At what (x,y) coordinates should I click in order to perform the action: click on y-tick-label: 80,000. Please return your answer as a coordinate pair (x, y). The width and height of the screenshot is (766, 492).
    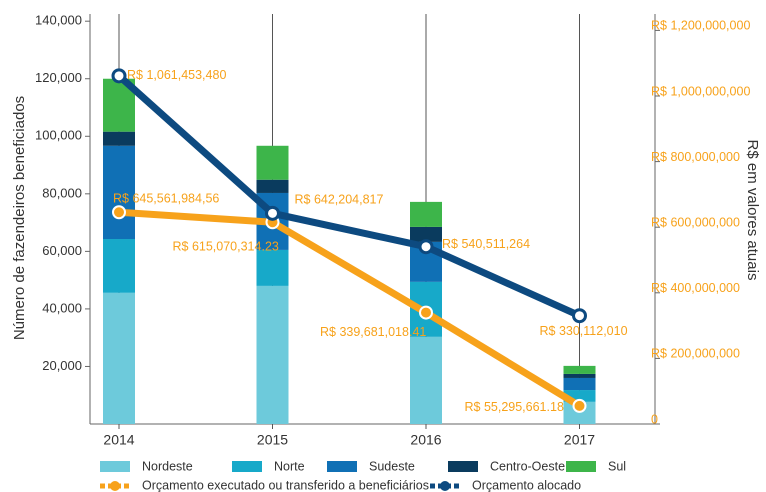
    Looking at the image, I should click on (62, 192).